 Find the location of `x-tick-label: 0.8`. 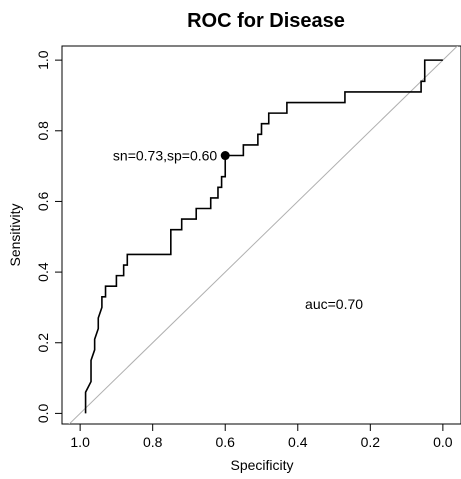

x-tick-label: 0.8 is located at coordinates (153, 442).